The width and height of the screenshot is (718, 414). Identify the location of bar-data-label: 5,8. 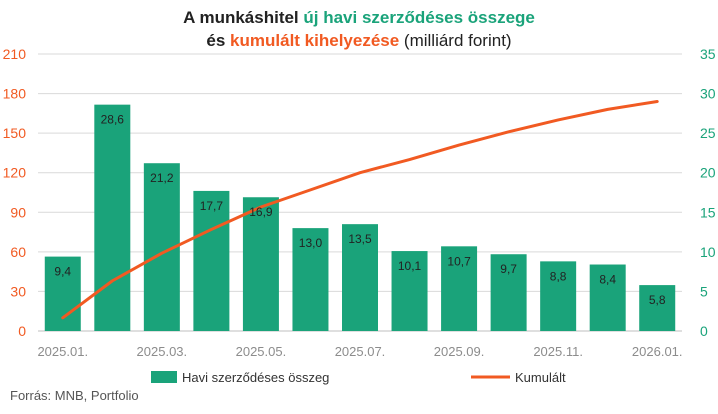
(657, 300).